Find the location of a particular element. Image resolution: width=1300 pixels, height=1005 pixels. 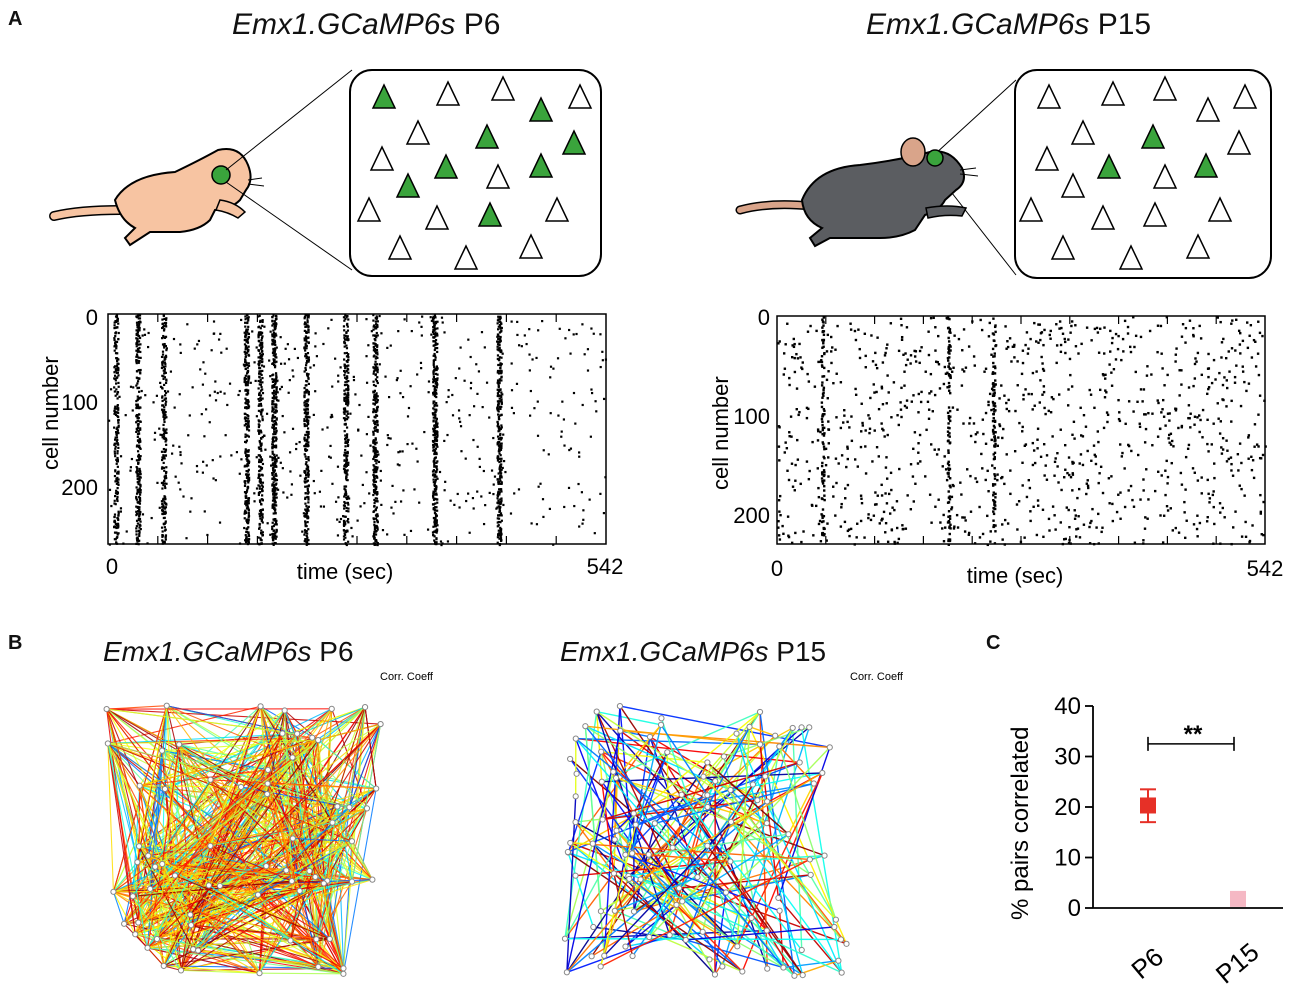

raster-xlabel: time (sec) is located at coordinates (1015, 575).